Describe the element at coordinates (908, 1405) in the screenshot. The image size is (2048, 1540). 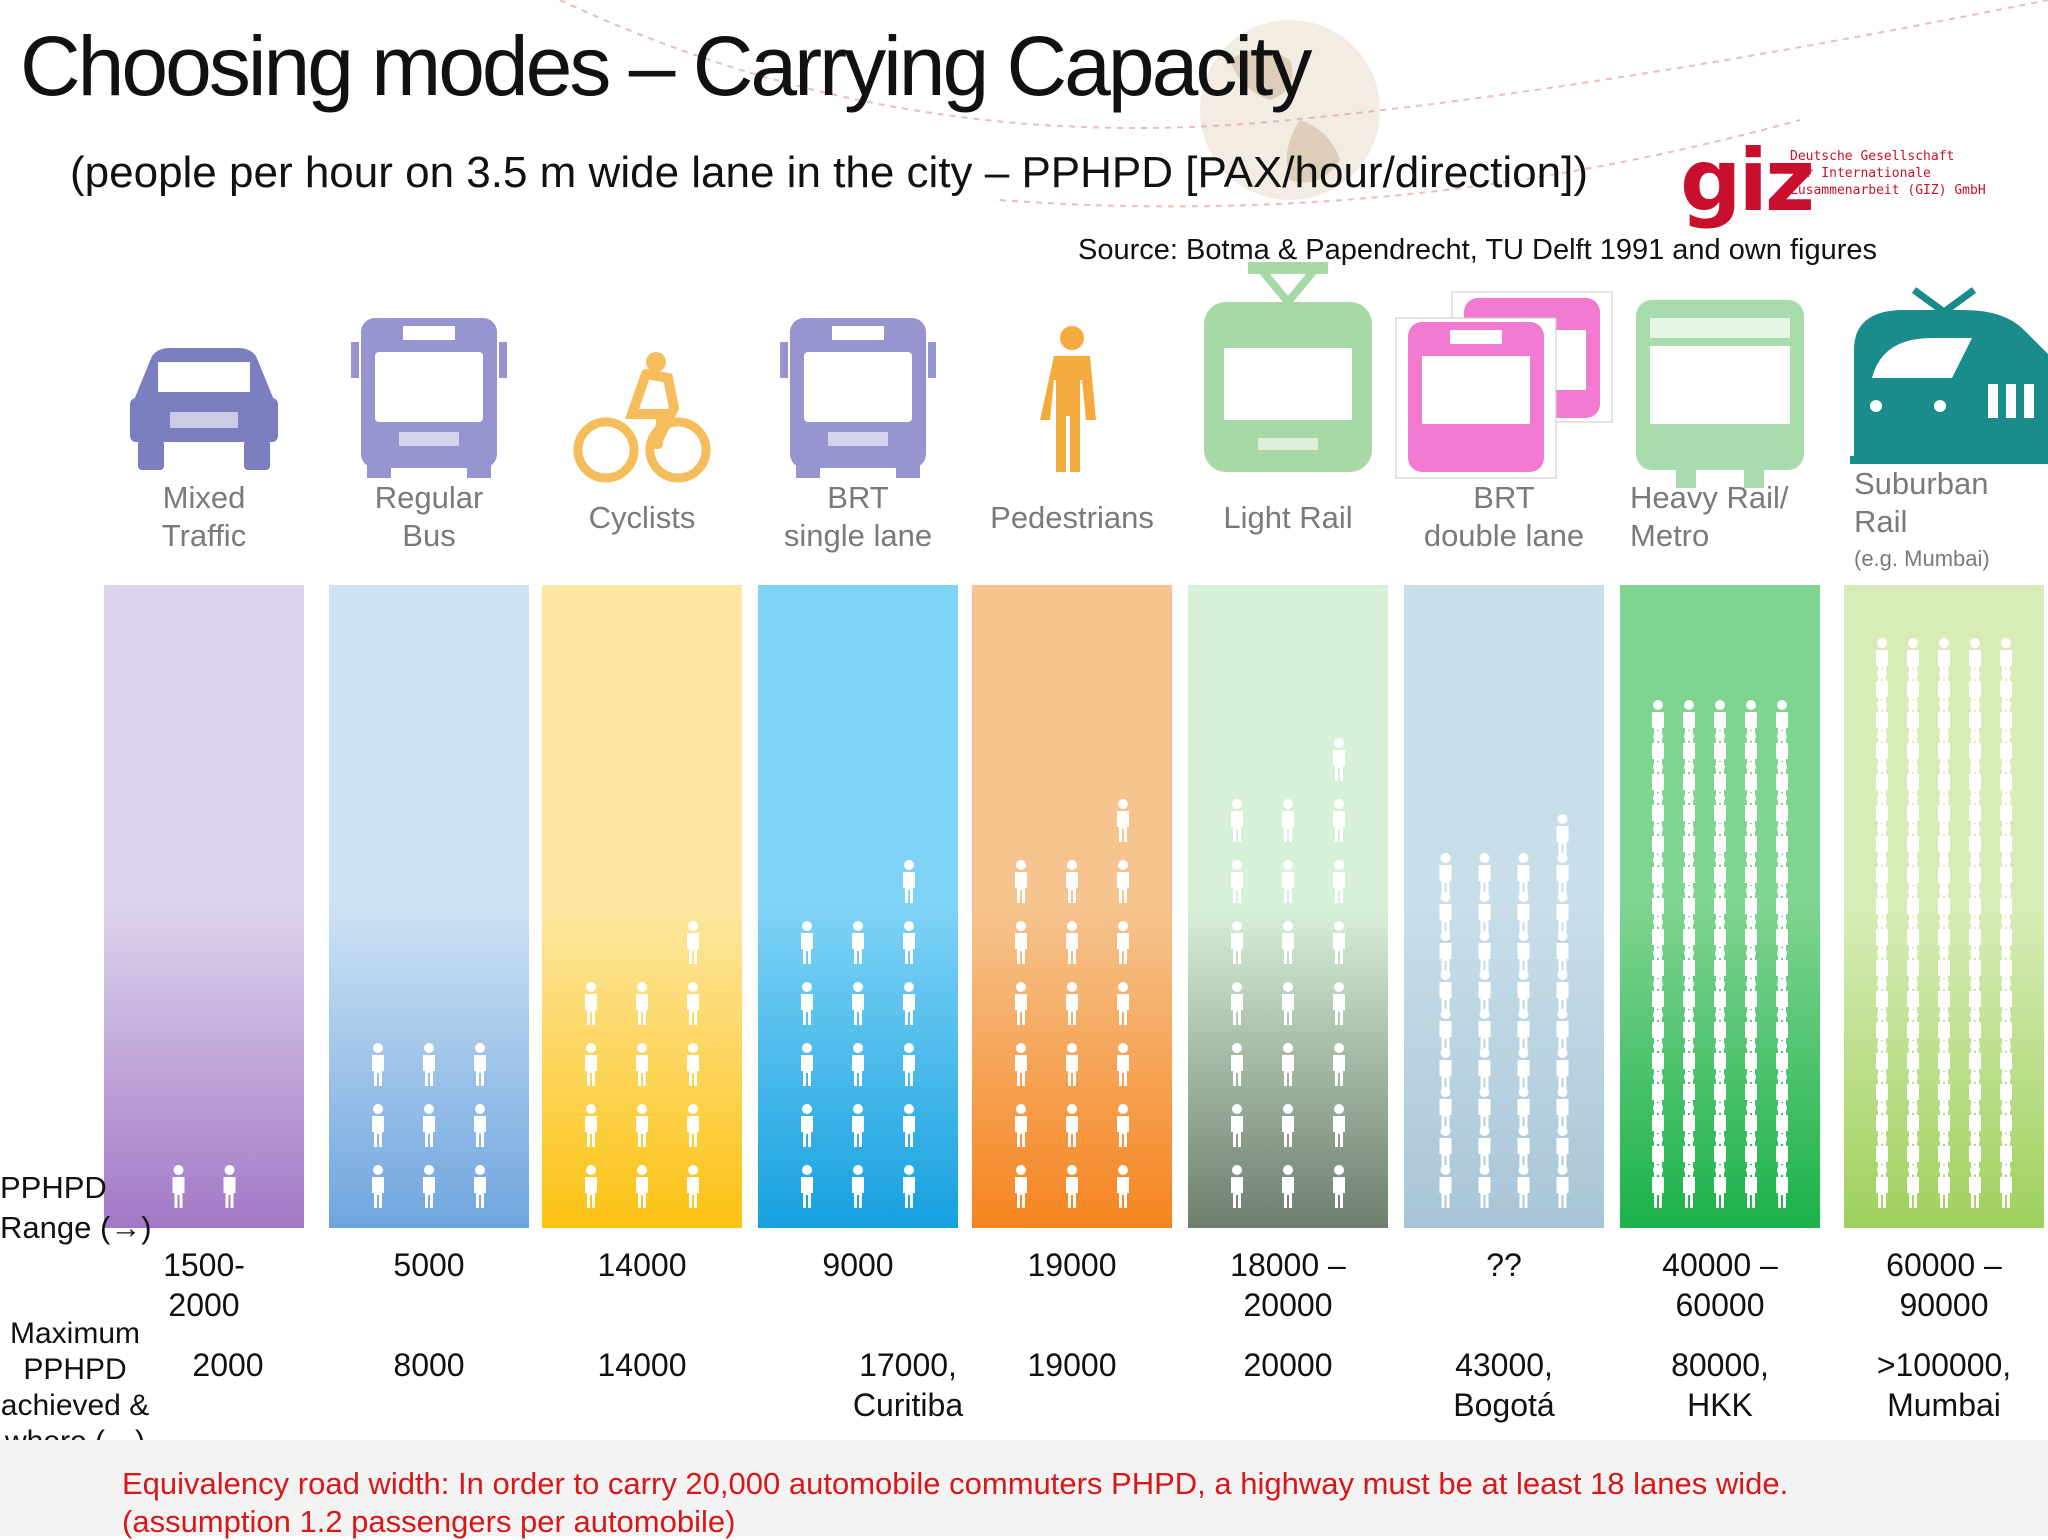
I see `max-pphpd-value: Curitiba` at that location.